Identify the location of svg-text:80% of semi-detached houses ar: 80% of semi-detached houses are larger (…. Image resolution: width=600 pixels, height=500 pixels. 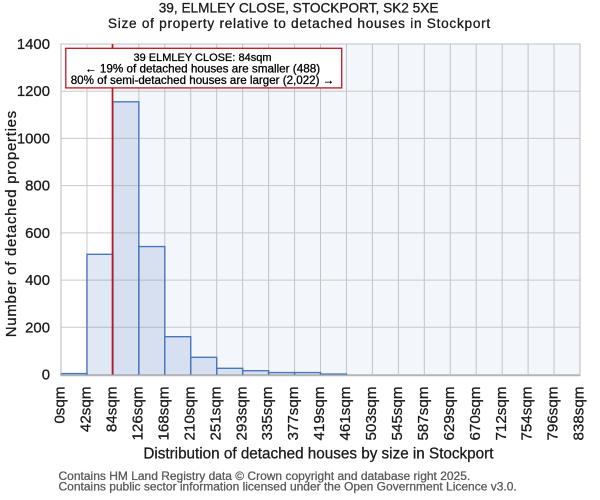
(203, 80).